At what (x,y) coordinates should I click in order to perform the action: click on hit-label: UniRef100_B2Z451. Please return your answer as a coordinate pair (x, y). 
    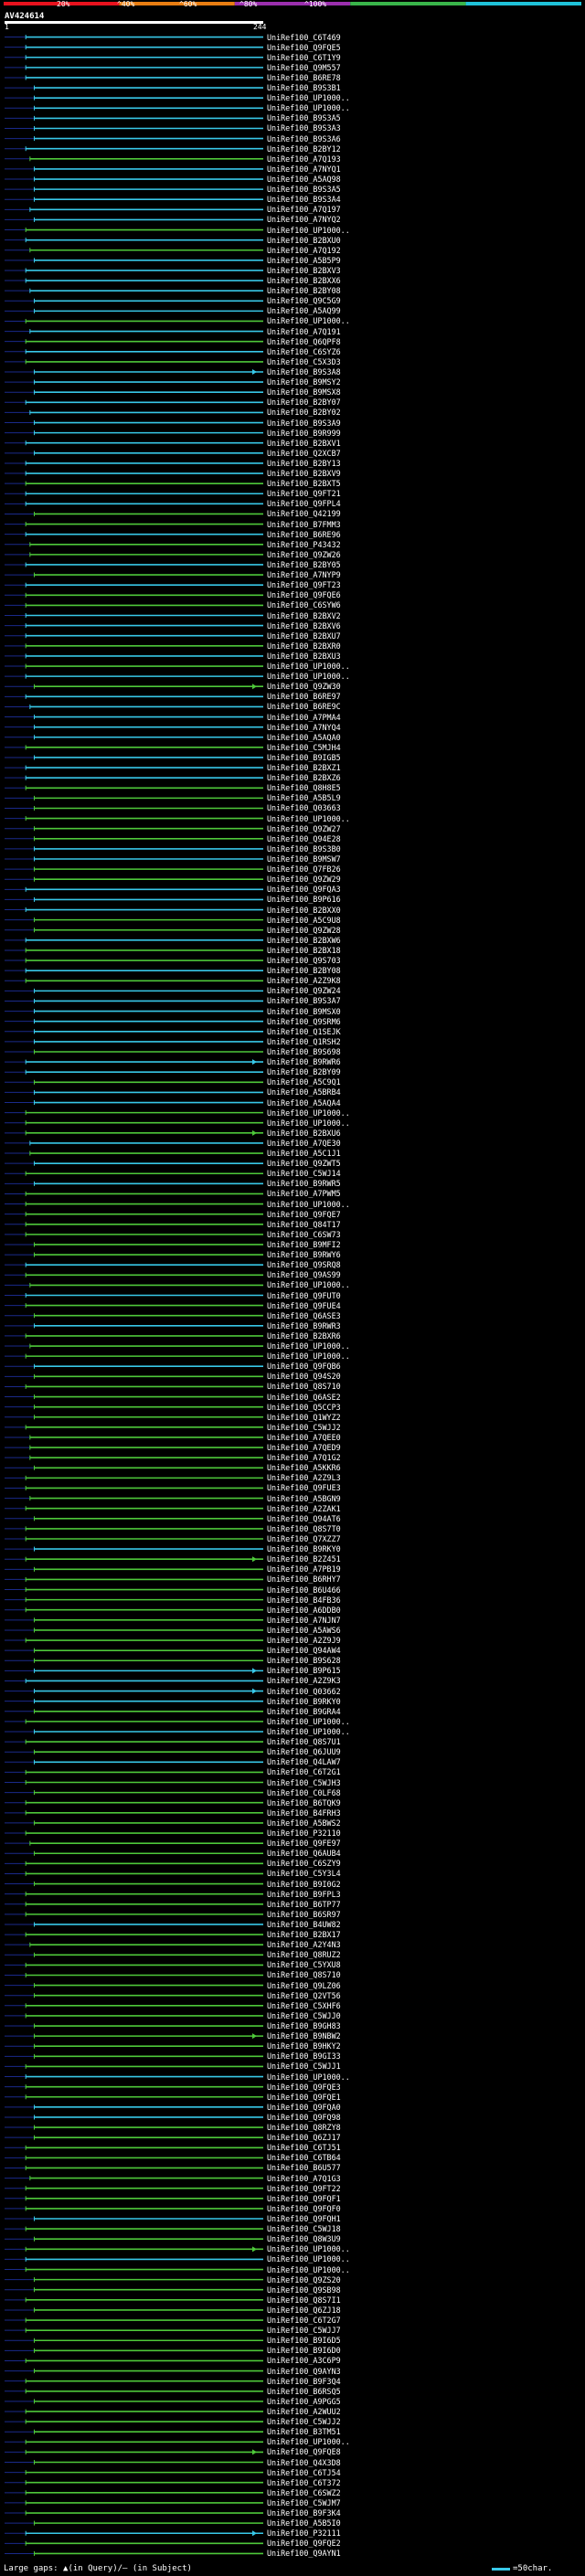
    Looking at the image, I should click on (304, 1559).